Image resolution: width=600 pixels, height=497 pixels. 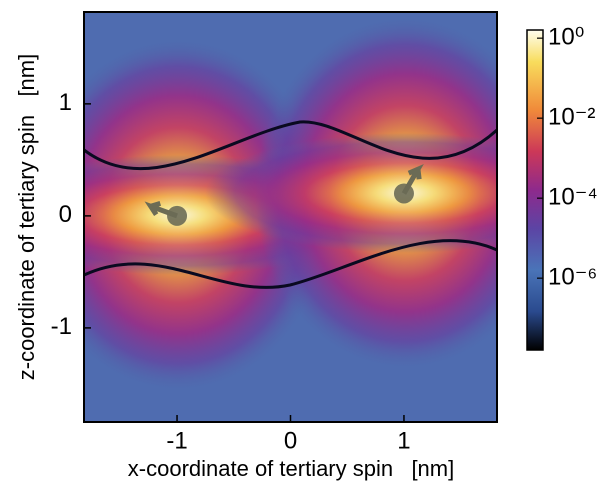 What do you see at coordinates (65, 214) in the screenshot?
I see `y-tick-label: 0` at bounding box center [65, 214].